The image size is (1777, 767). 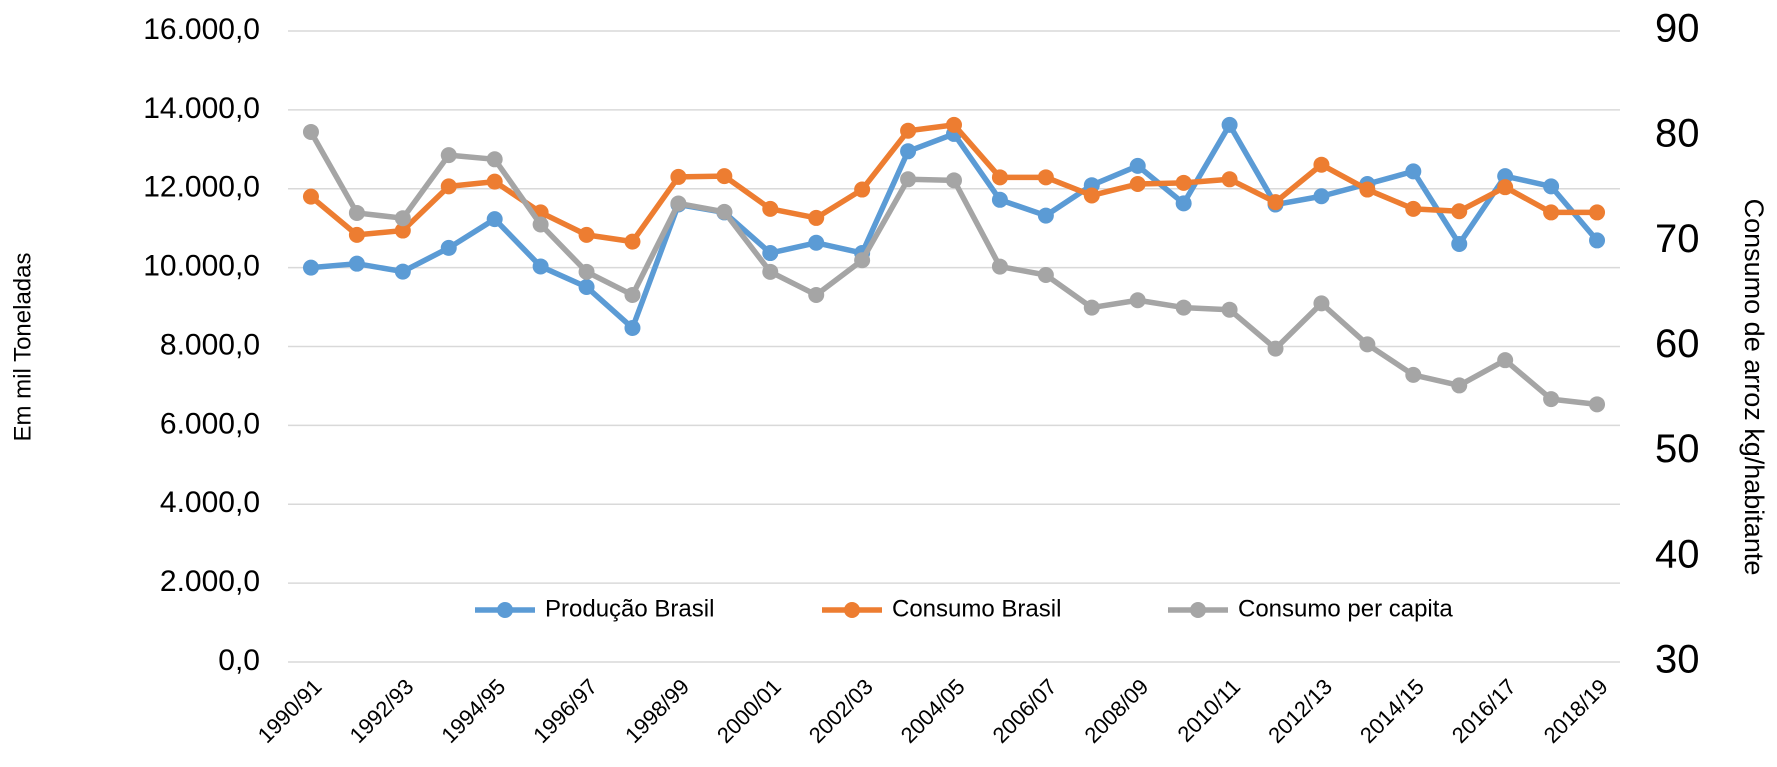 I want to click on y-tick-label: 4.000,0, so click(x=210, y=502).